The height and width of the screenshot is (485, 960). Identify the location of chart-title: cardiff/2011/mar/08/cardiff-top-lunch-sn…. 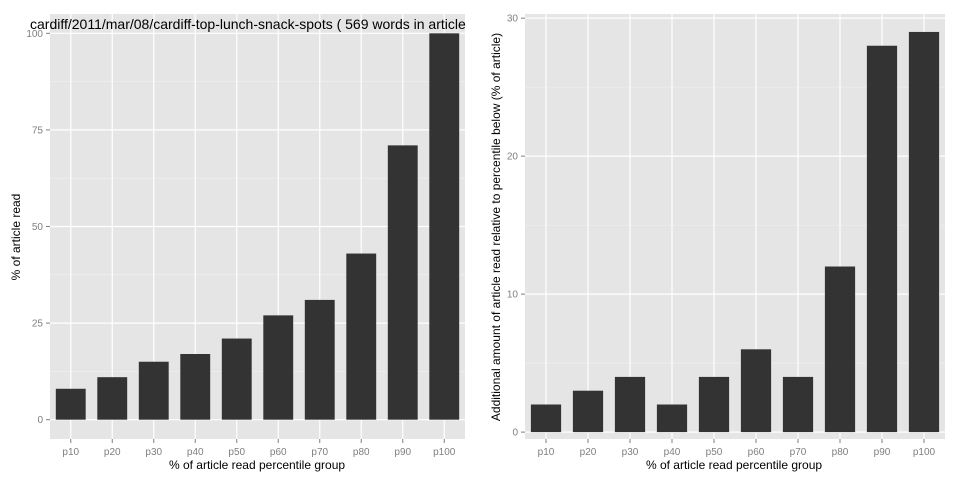
(248, 24).